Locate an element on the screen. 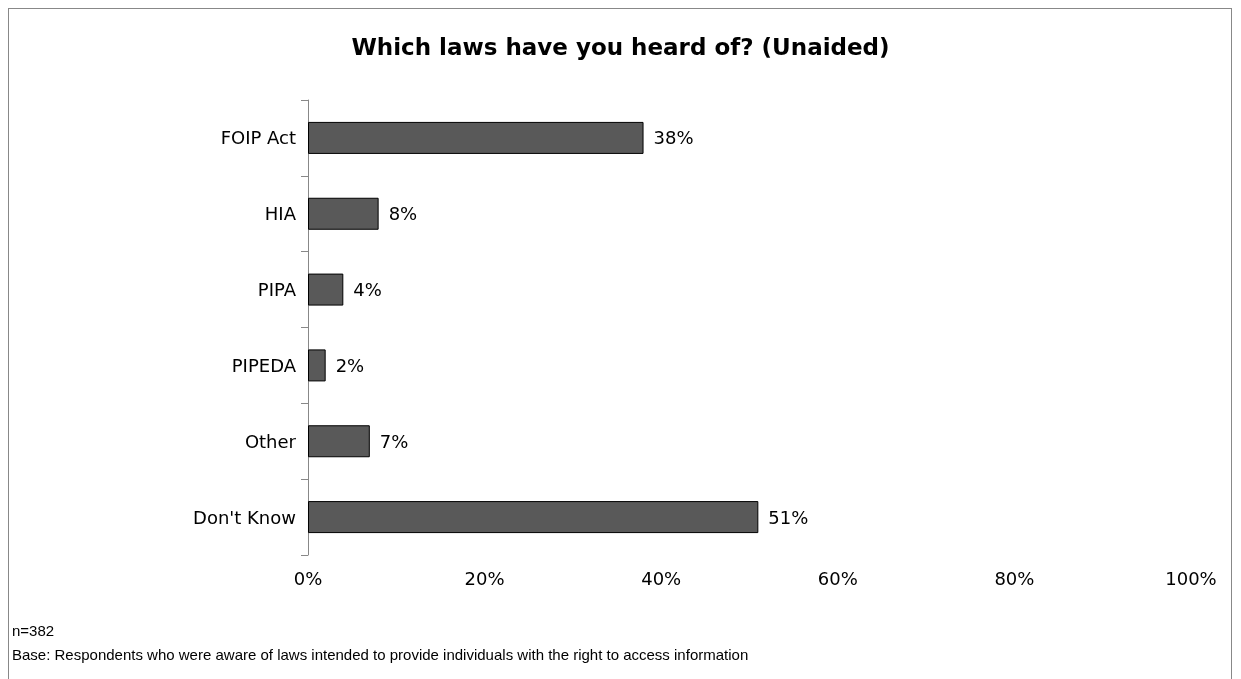  text: Base: Respondents who were aware of laws intended to provide individuals with the right to access information is located at coordinates (380, 654).